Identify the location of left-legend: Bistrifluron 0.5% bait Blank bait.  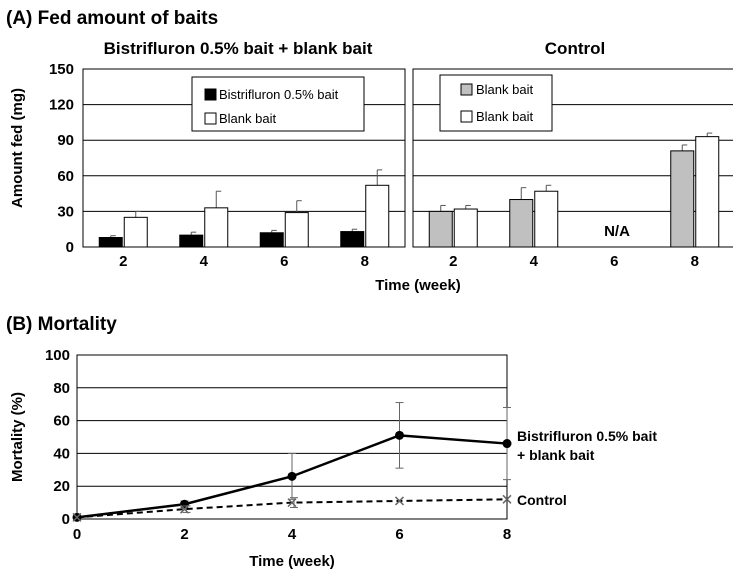
(278, 104).